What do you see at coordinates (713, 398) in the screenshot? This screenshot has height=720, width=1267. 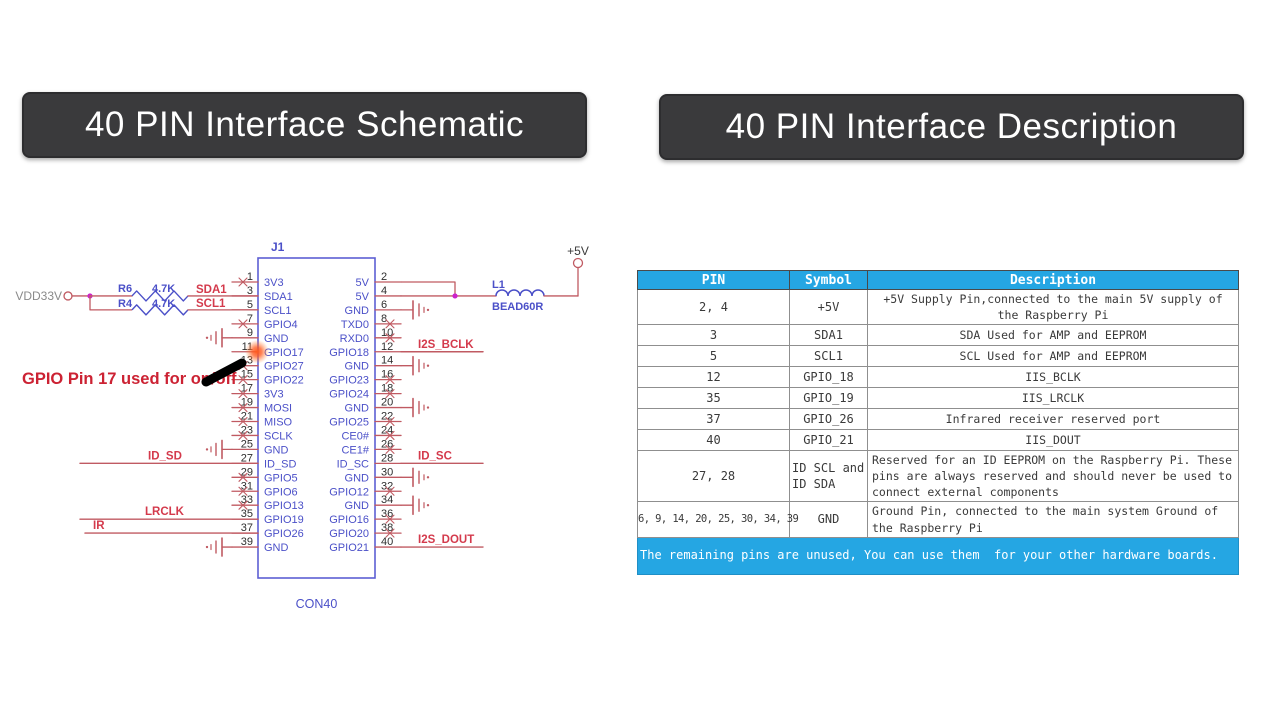 I see `cell-pin: 35` at bounding box center [713, 398].